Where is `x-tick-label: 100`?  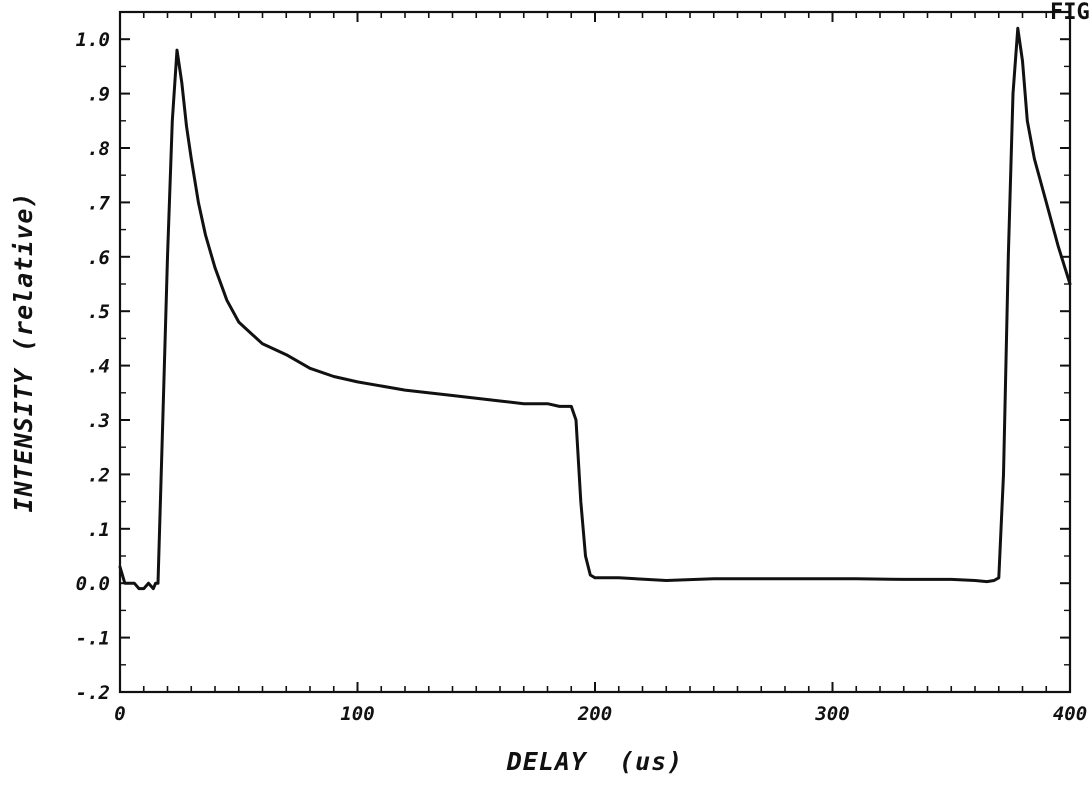 x-tick-label: 100 is located at coordinates (357, 714).